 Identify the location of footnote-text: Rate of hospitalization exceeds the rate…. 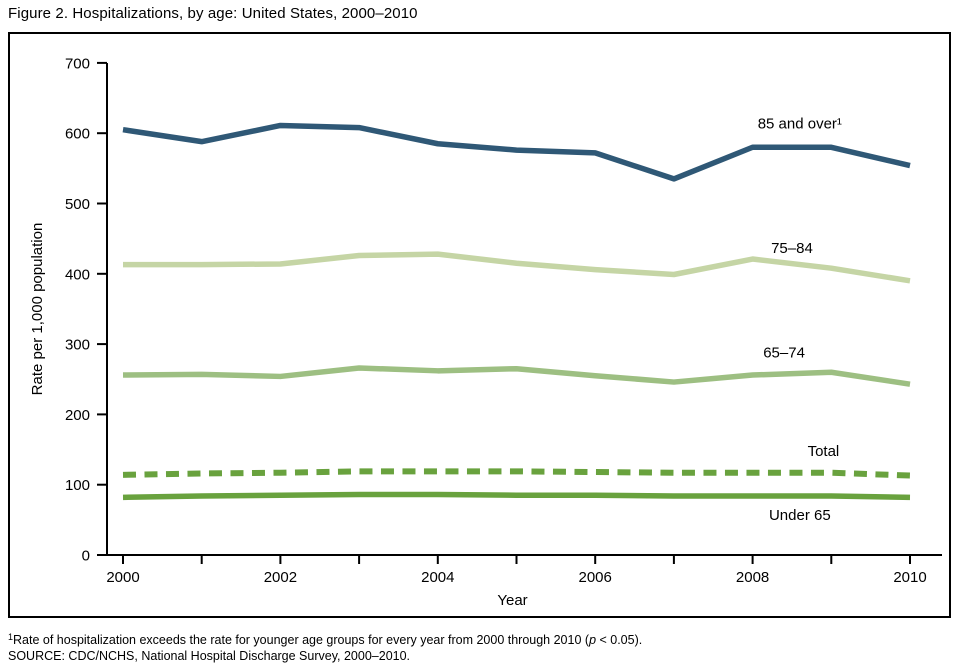
(301, 640).